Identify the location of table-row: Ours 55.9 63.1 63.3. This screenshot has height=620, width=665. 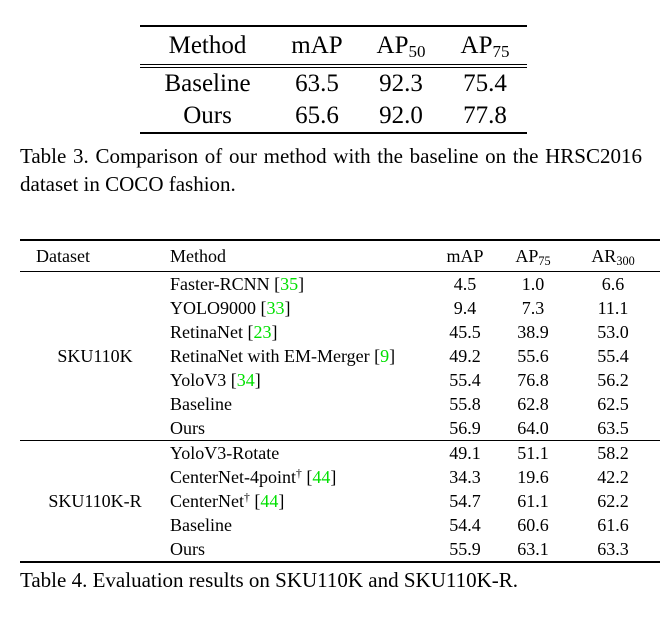
(340, 550).